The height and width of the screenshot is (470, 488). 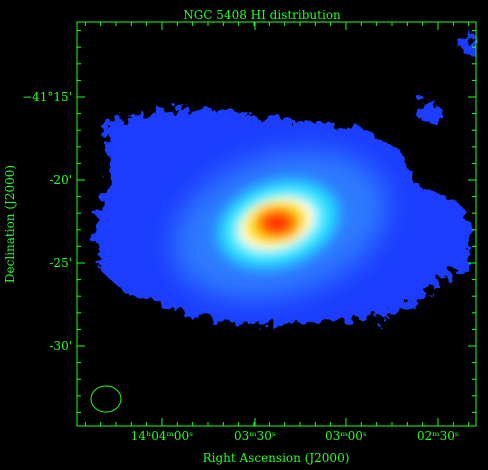 I want to click on y-tick-label: -30', so click(x=60, y=346).